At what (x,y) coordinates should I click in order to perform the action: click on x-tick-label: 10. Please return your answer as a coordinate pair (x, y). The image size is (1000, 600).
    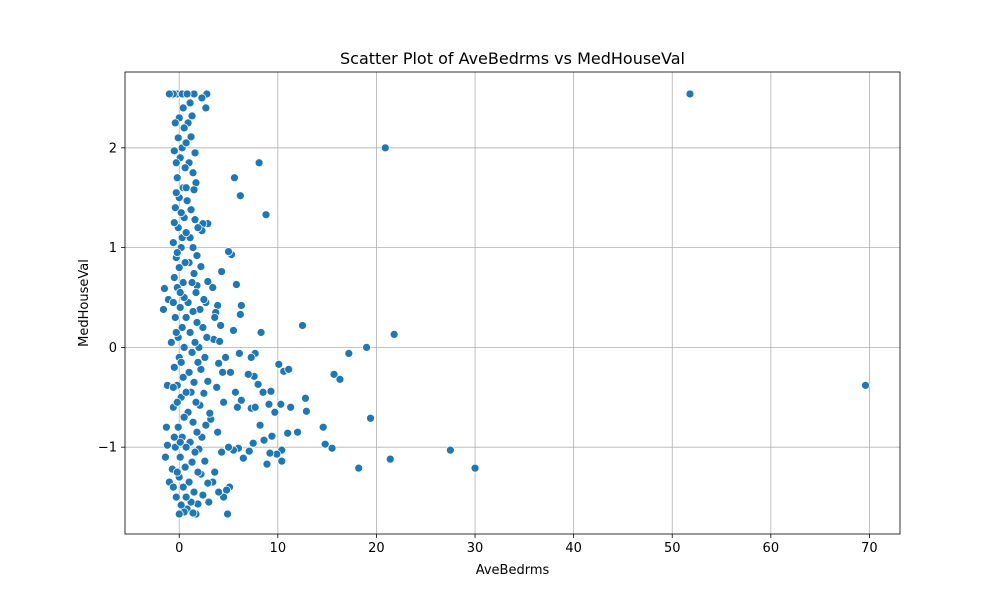
    Looking at the image, I should click on (278, 548).